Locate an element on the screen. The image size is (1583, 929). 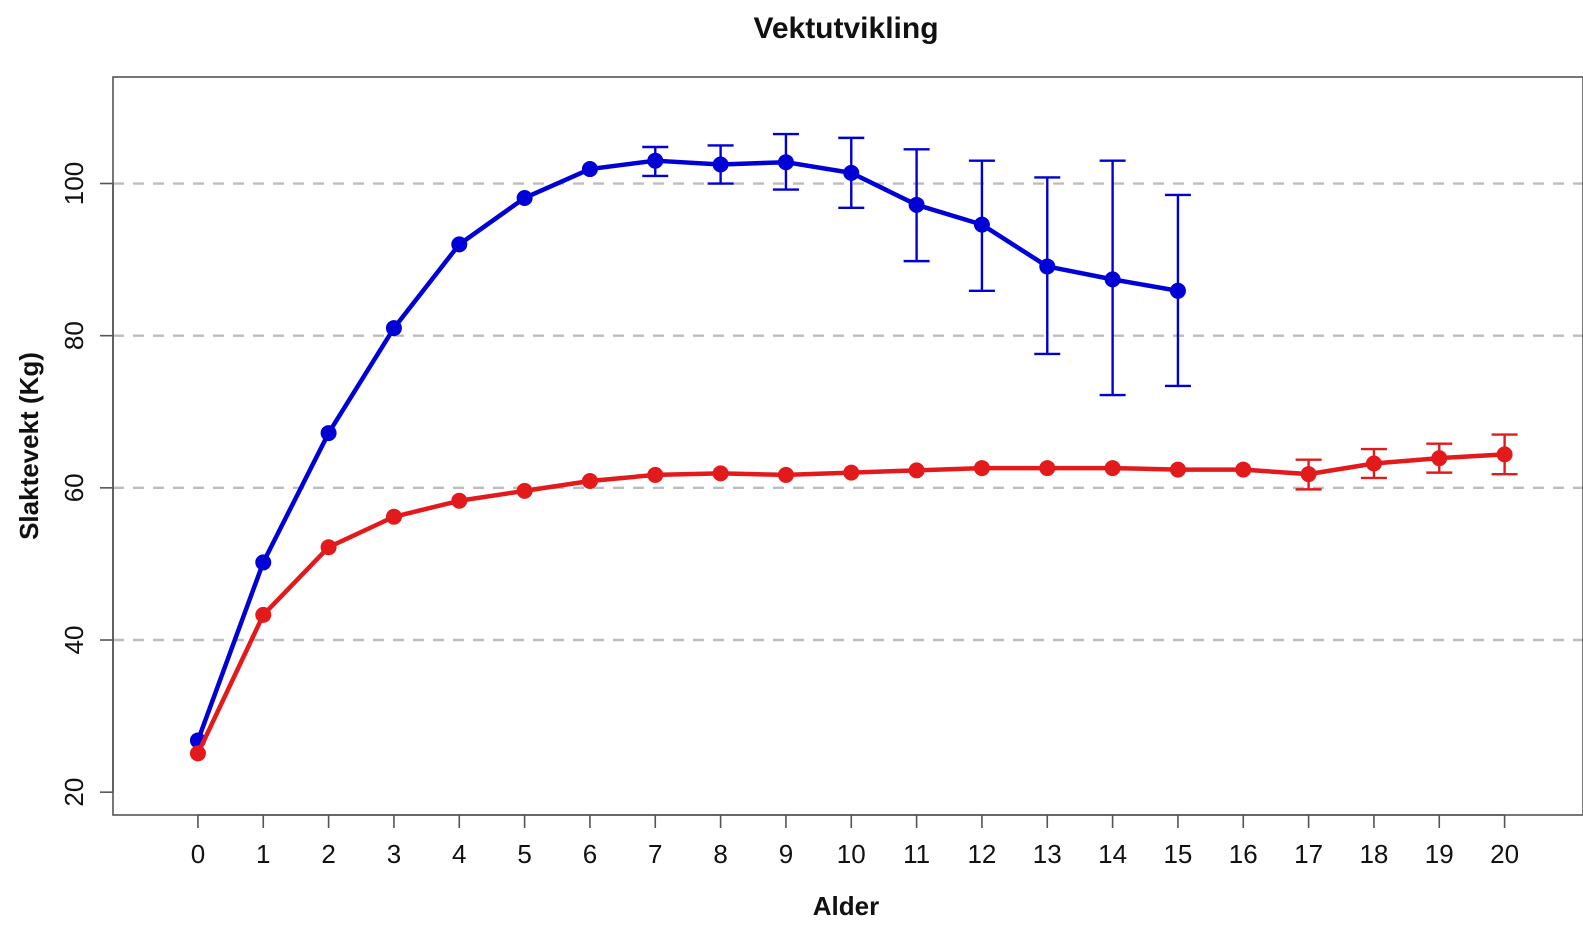
x-tick-label: 17 is located at coordinates (1308, 854).